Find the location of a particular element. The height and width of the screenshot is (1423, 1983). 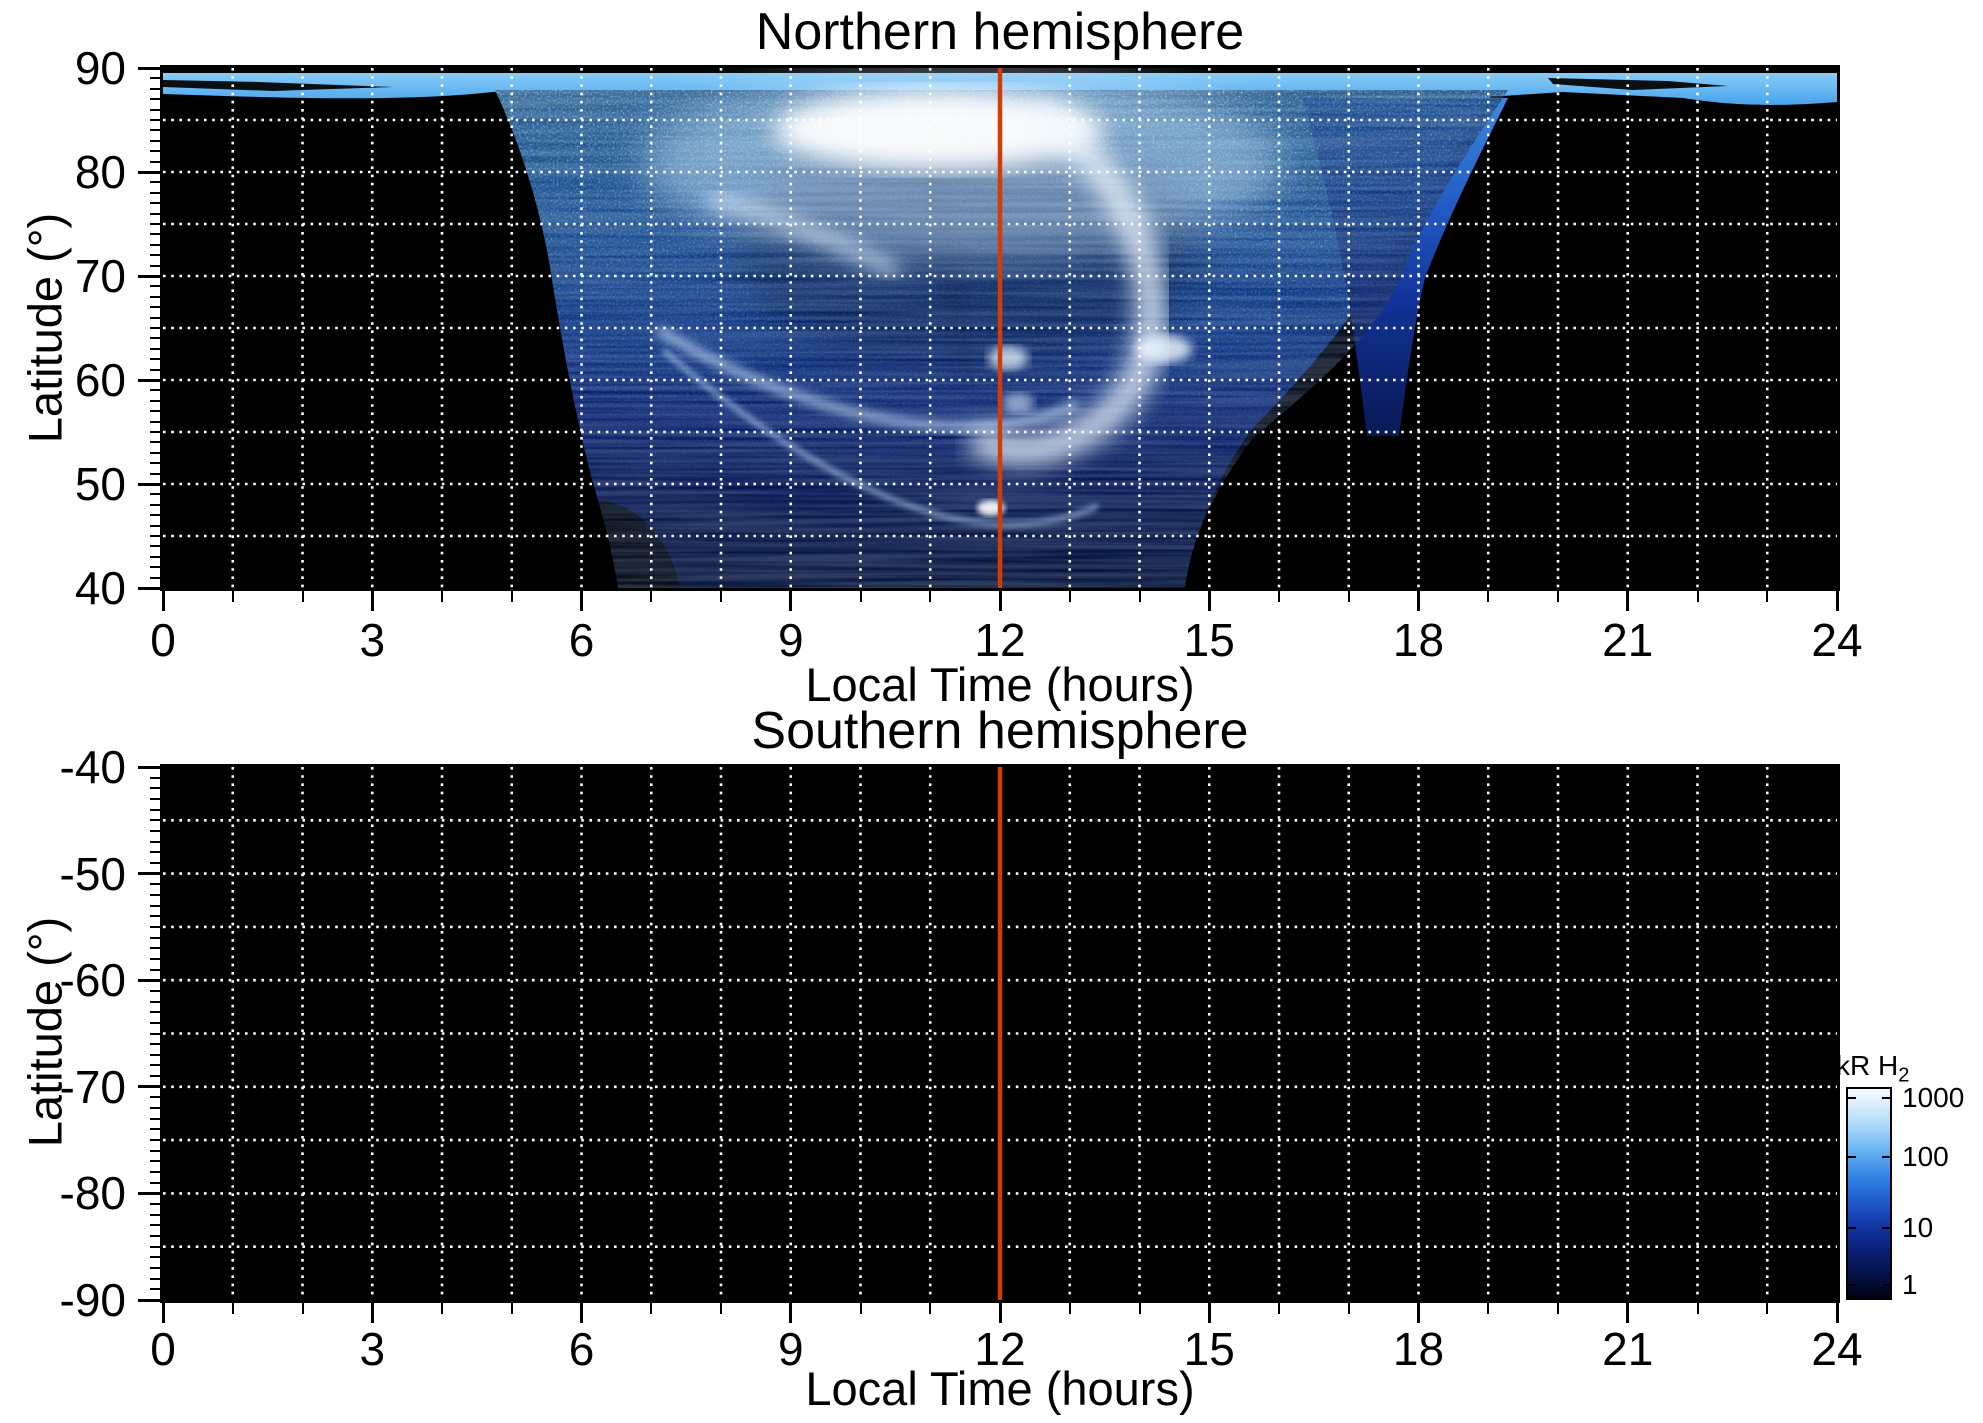

y-tick-label: 70 is located at coordinates (100, 276).